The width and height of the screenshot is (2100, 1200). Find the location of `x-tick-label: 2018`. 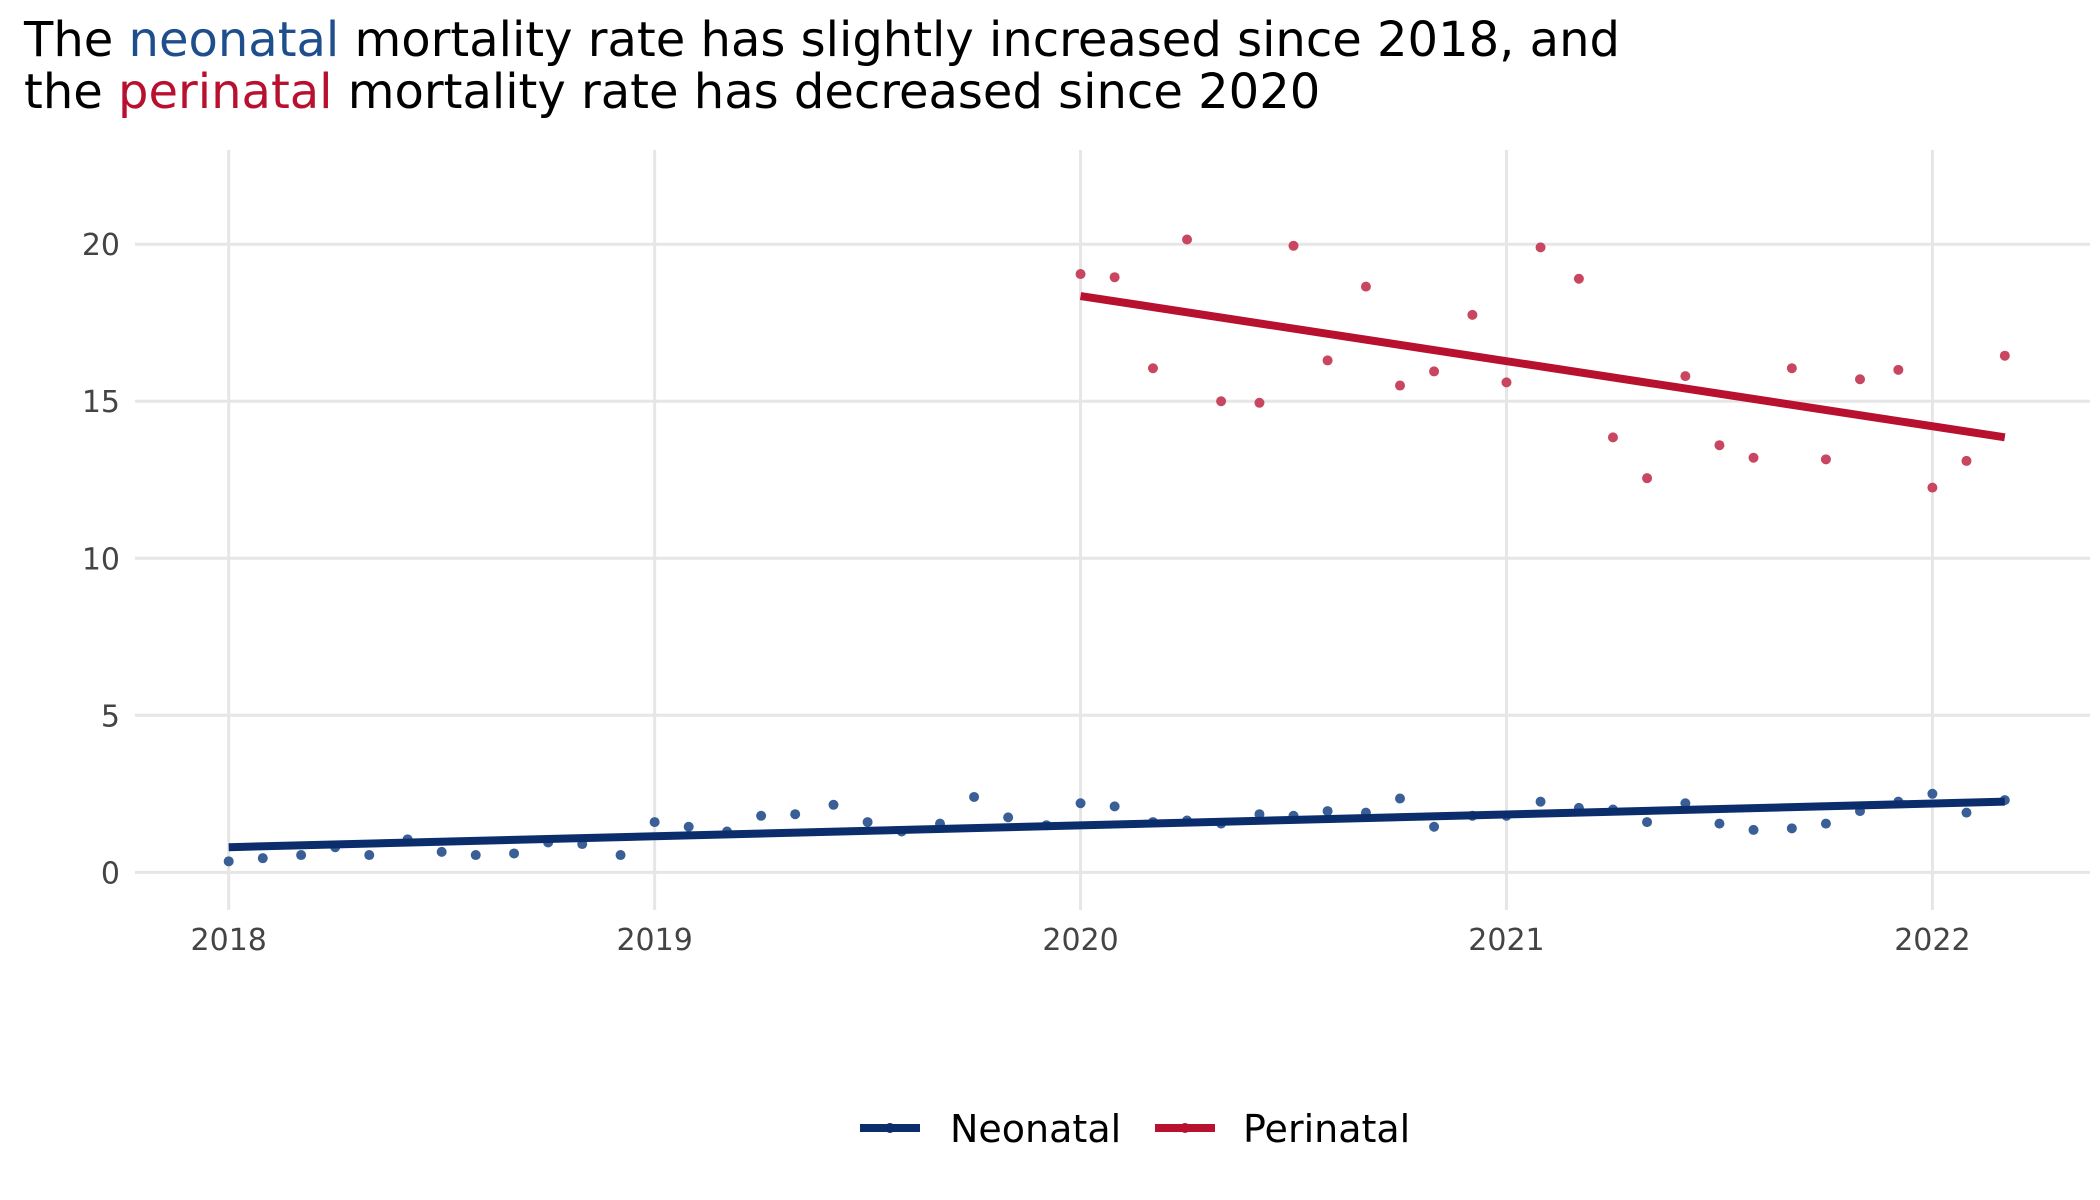

x-tick-label: 2018 is located at coordinates (229, 940).